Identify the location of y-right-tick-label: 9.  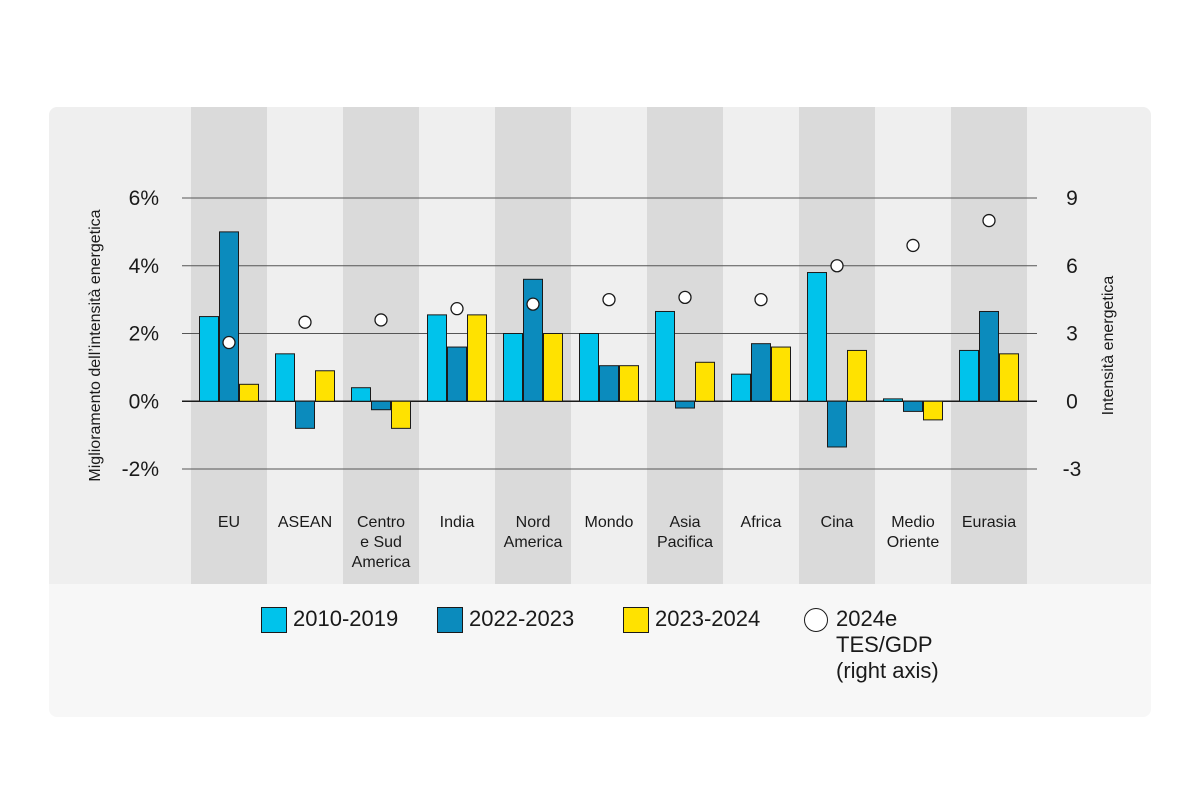
(1072, 198).